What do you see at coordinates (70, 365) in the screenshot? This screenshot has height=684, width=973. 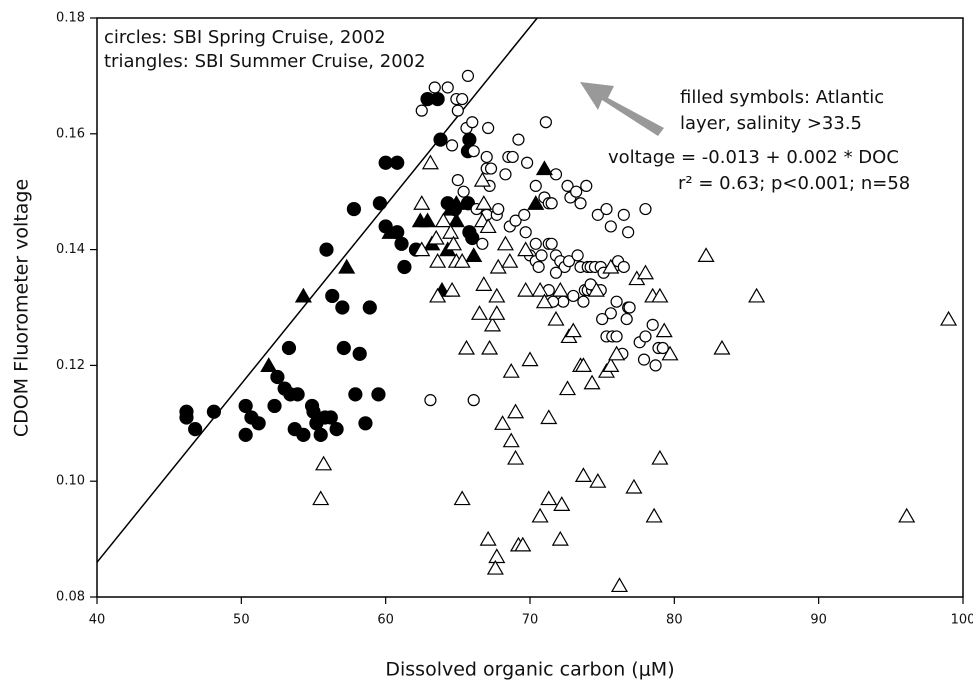 I see `y-tick-label: 0.12` at bounding box center [70, 365].